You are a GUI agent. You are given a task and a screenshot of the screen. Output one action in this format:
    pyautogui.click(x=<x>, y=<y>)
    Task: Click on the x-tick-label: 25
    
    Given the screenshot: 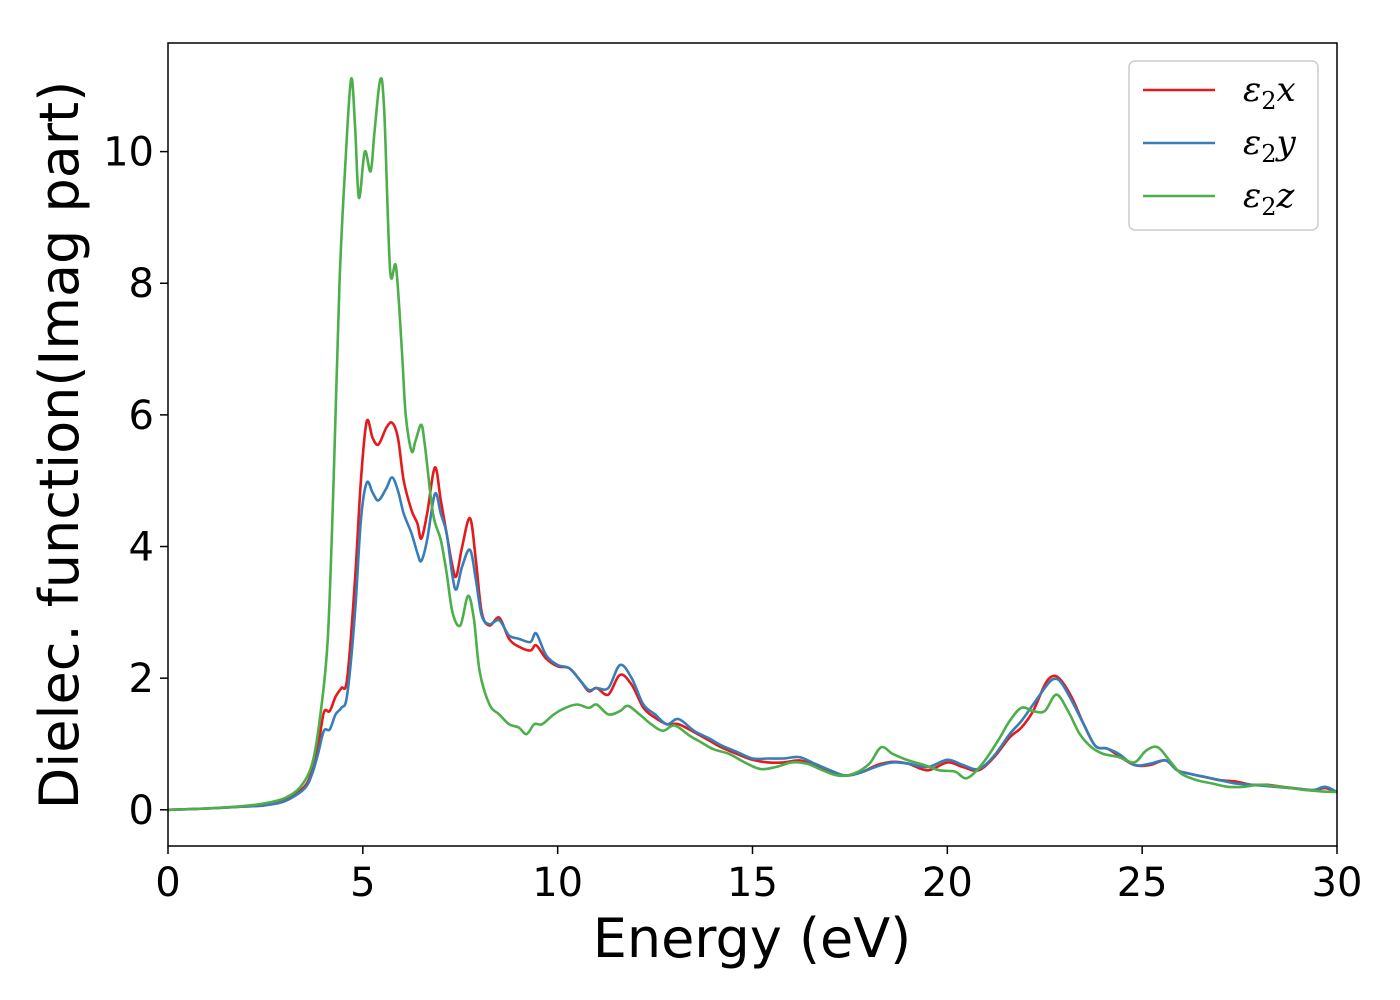 What is the action you would take?
    pyautogui.click(x=1142, y=883)
    